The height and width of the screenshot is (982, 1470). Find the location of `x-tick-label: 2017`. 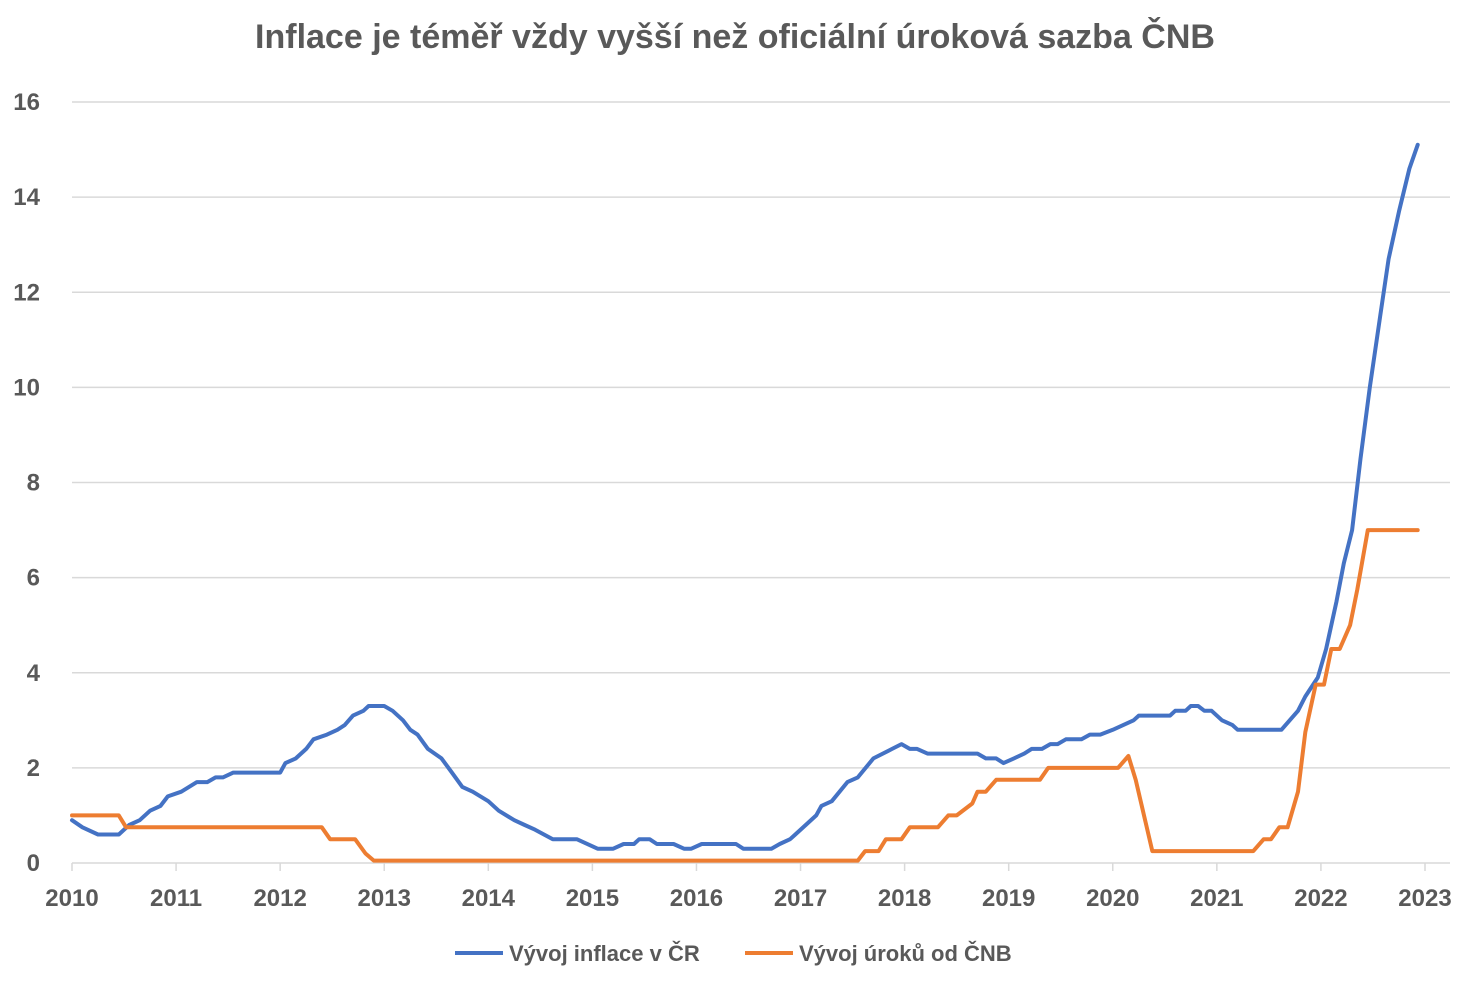

x-tick-label: 2017 is located at coordinates (800, 898).